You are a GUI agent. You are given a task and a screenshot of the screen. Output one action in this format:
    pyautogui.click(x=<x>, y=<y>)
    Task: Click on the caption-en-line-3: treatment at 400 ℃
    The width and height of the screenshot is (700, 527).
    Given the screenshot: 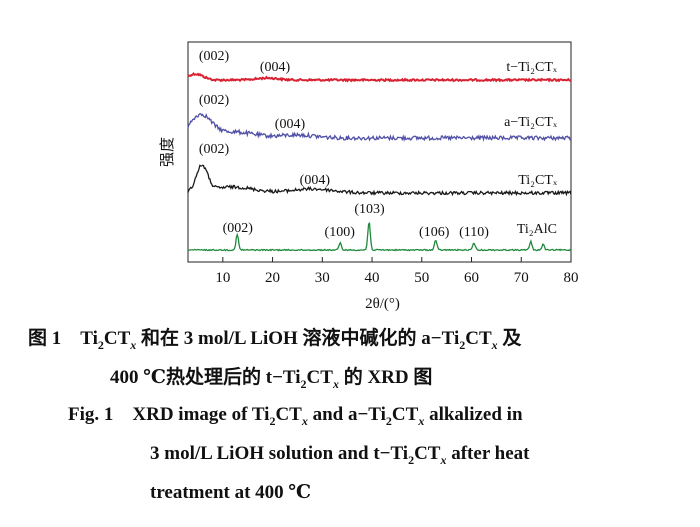 What is the action you would take?
    pyautogui.click(x=231, y=492)
    